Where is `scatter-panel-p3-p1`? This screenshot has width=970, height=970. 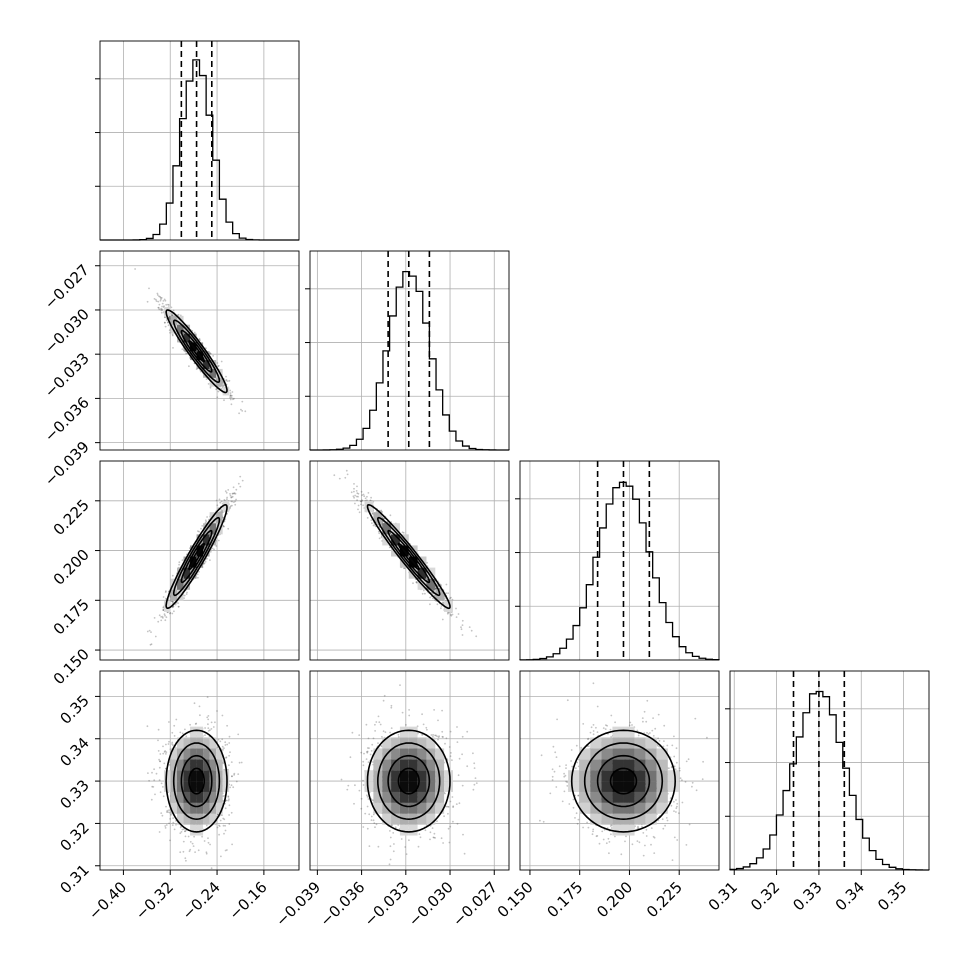
scatter-panel-p3-p1 is located at coordinates (197, 560).